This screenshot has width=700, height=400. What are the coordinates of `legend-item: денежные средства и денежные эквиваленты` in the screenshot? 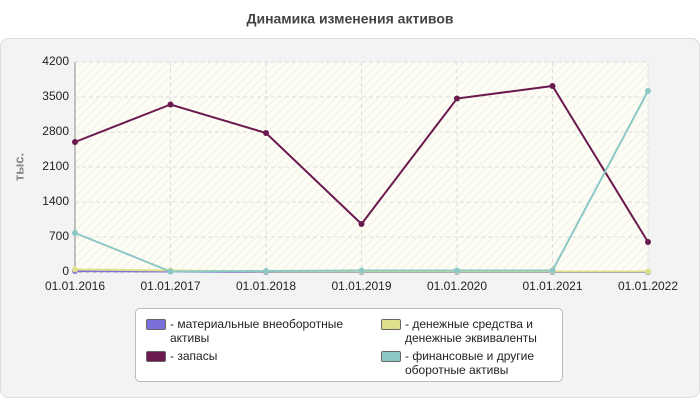 It's located at (473, 332).